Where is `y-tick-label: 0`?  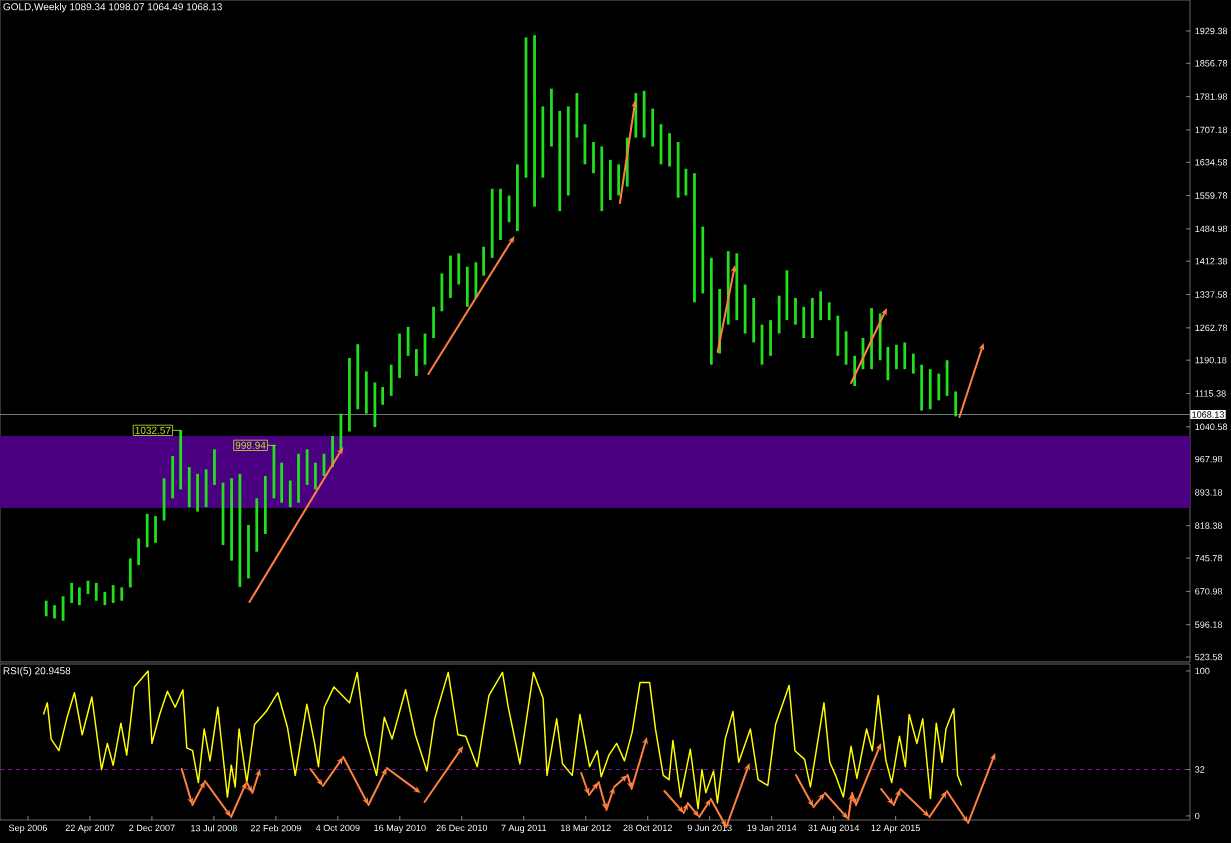
y-tick-label: 0 is located at coordinates (1197, 816).